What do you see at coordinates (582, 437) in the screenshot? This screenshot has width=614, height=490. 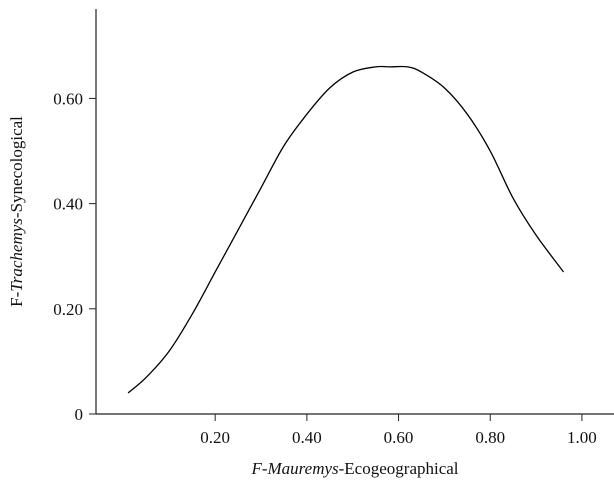 I see `x-tick-label: 1.00` at bounding box center [582, 437].